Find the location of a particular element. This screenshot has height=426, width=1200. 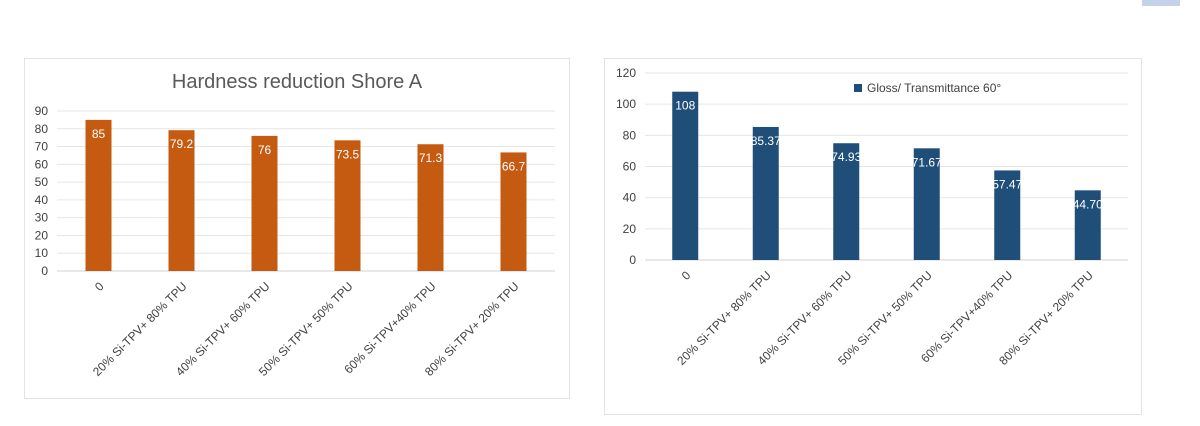

y-tick-label: 10 is located at coordinates (42, 253).